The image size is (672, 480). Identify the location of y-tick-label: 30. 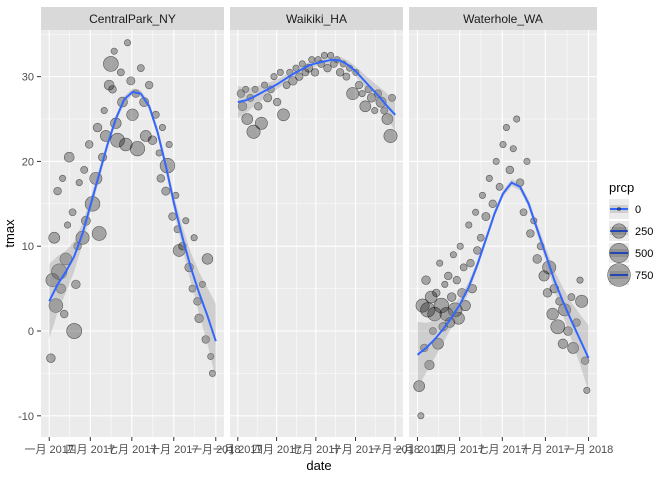
(28, 78).